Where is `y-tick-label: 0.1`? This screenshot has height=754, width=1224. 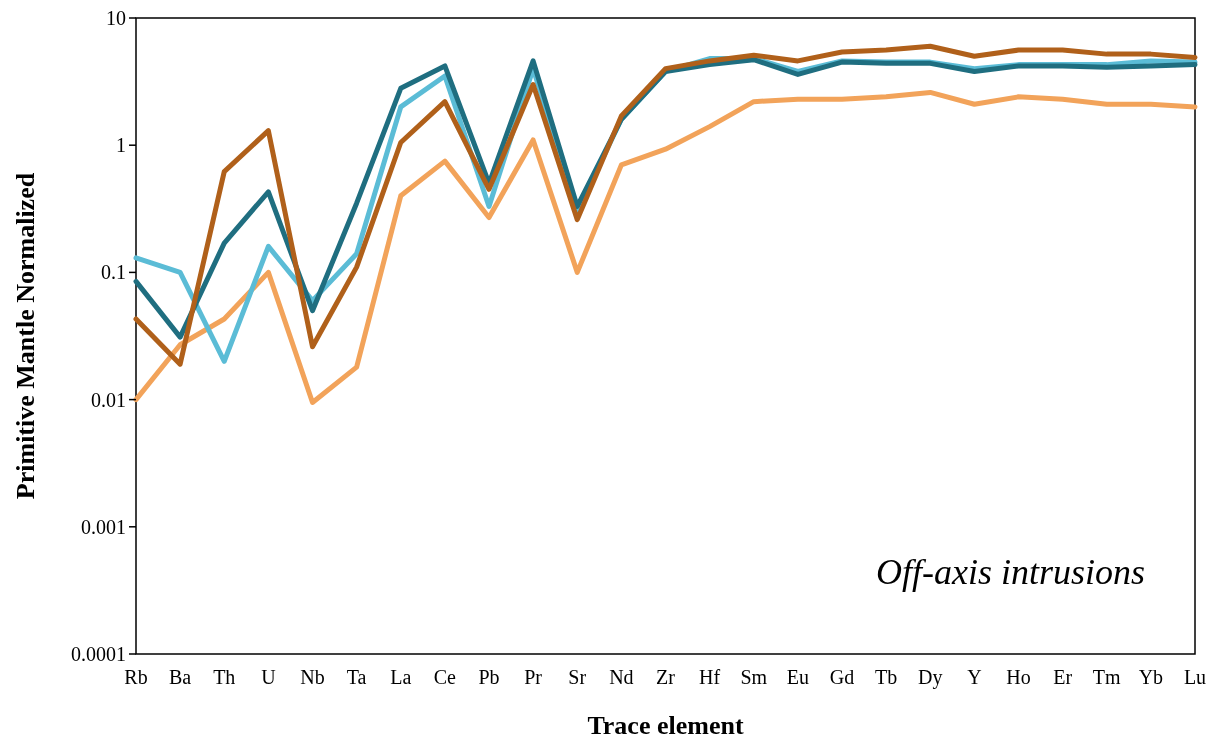
y-tick-label: 0.1 is located at coordinates (113, 272).